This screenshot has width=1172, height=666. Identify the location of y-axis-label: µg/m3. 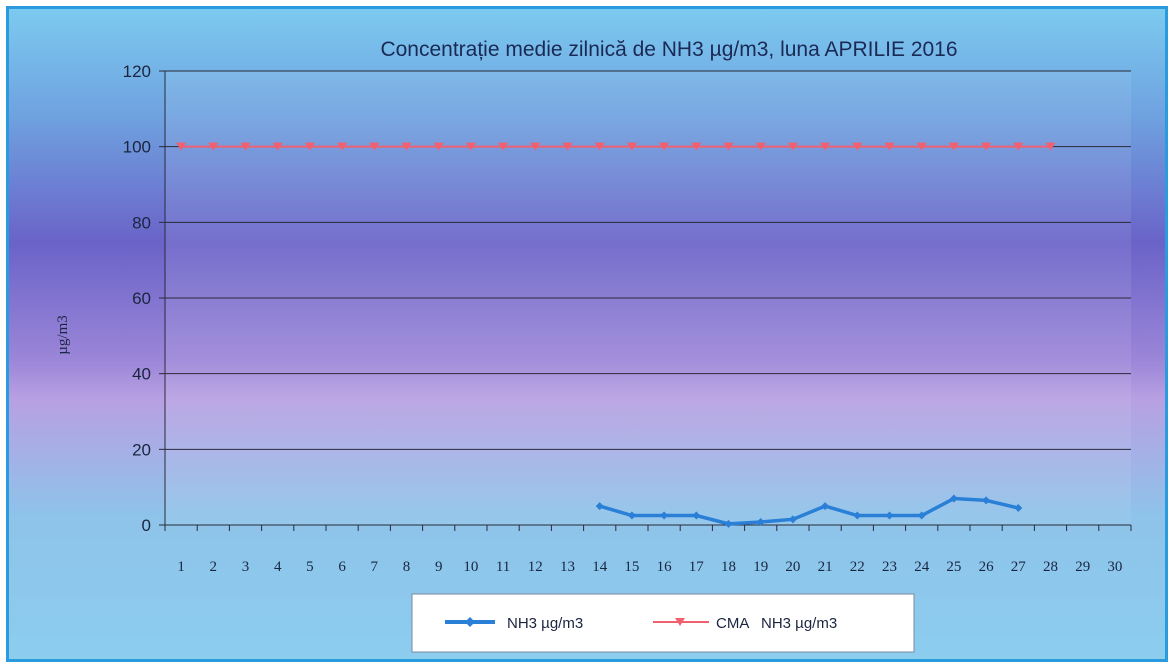
(63, 334).